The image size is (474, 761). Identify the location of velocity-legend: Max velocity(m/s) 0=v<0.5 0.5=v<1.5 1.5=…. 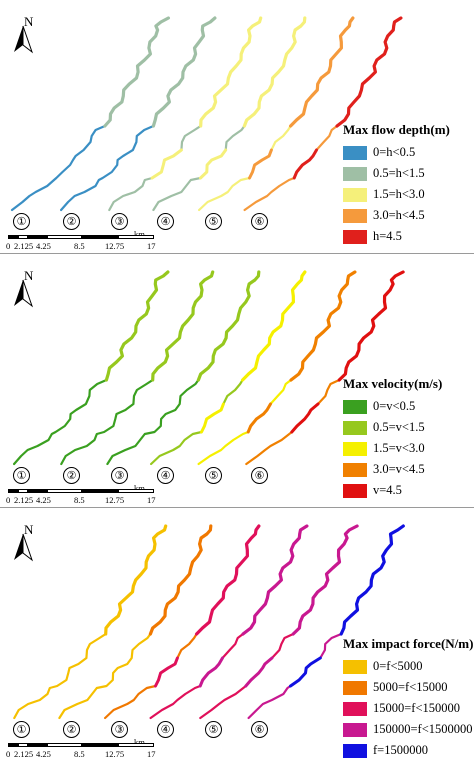
(408, 438).